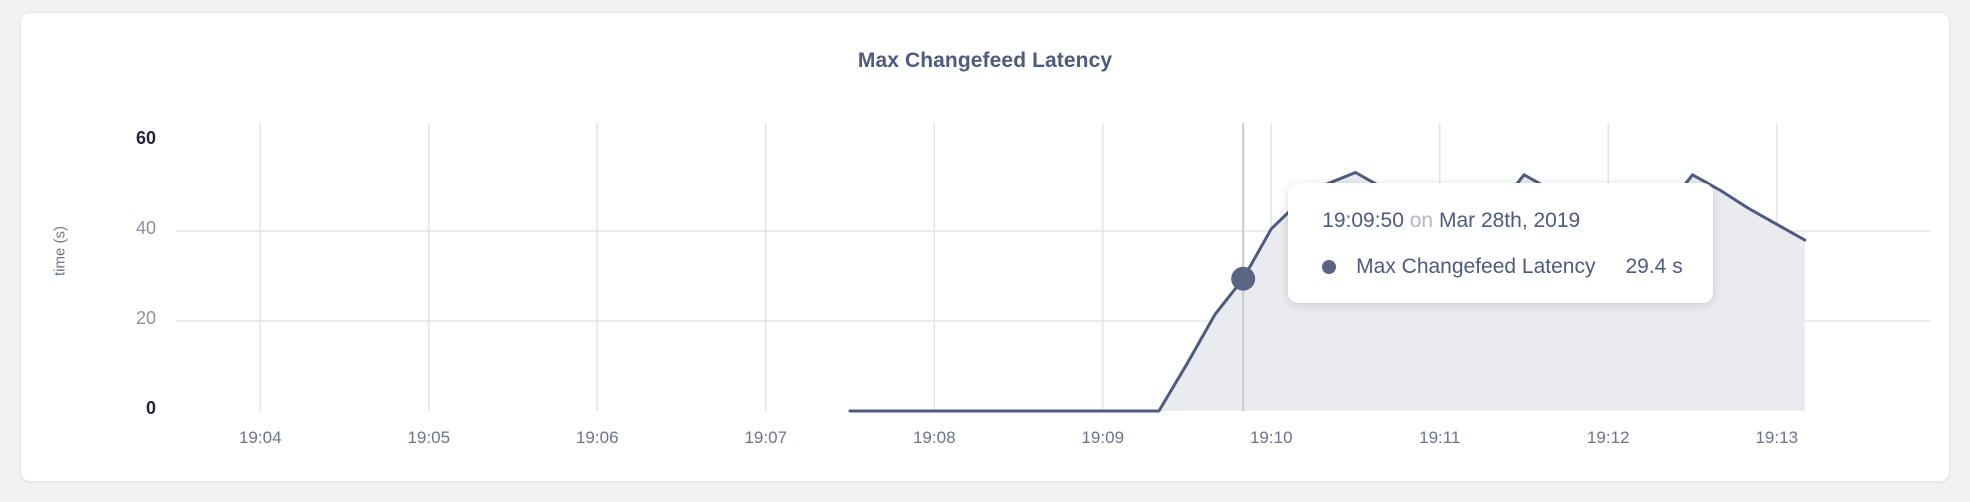 This screenshot has width=1970, height=502. I want to click on tooltip-date: Mar 28th, 2019, so click(1509, 220).